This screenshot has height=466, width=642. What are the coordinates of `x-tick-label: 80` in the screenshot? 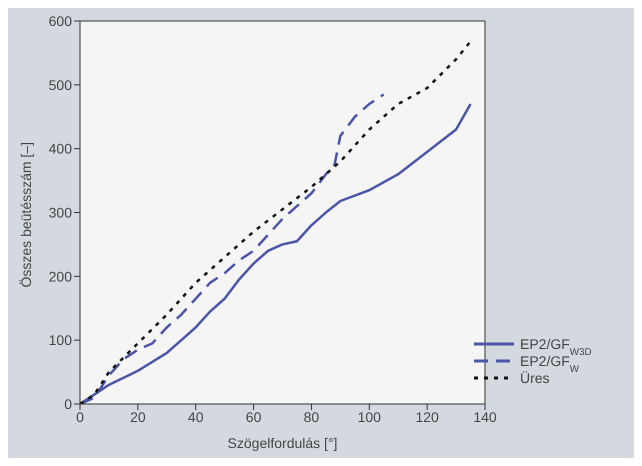 It's located at (312, 416).